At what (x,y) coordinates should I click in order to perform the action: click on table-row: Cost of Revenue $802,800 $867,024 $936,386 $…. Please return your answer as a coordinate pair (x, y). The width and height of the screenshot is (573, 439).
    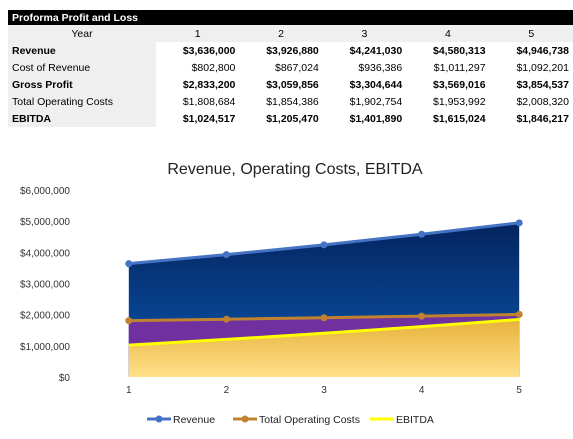
    Looking at the image, I should click on (290, 67).